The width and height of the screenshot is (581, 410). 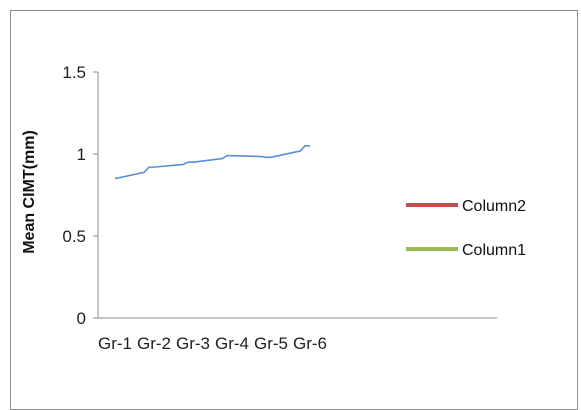 I want to click on series-line, so click(x=212, y=162).